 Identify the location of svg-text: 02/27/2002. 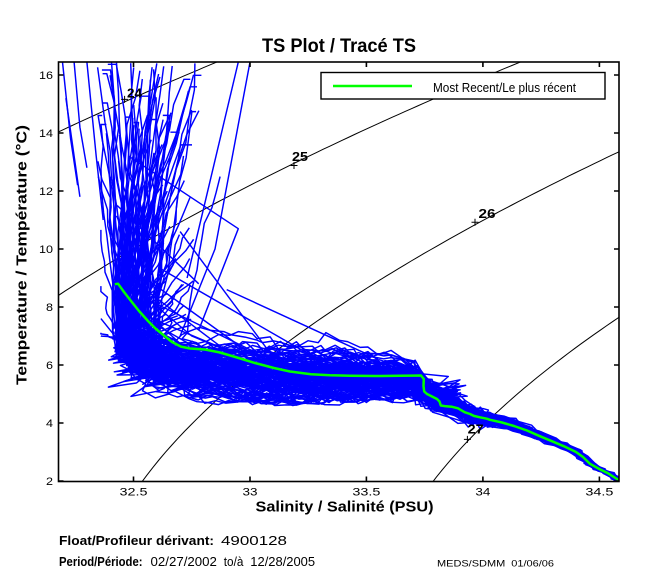
(184, 561).